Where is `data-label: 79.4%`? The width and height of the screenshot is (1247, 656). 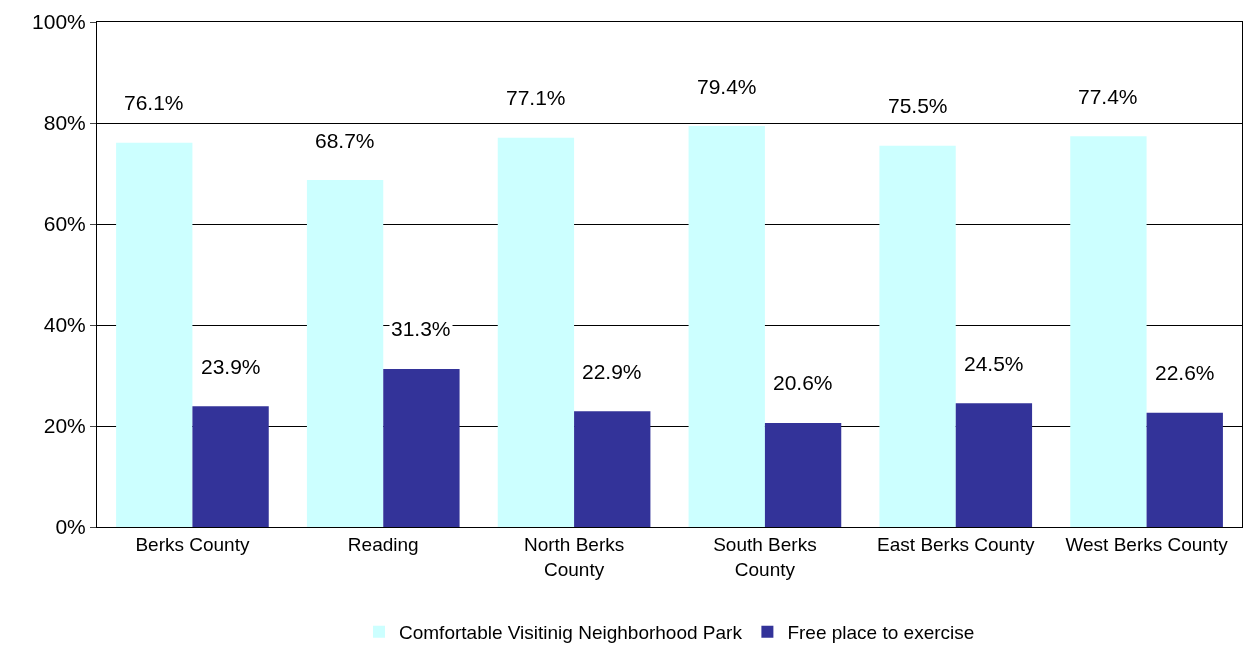 data-label: 79.4% is located at coordinates (727, 86).